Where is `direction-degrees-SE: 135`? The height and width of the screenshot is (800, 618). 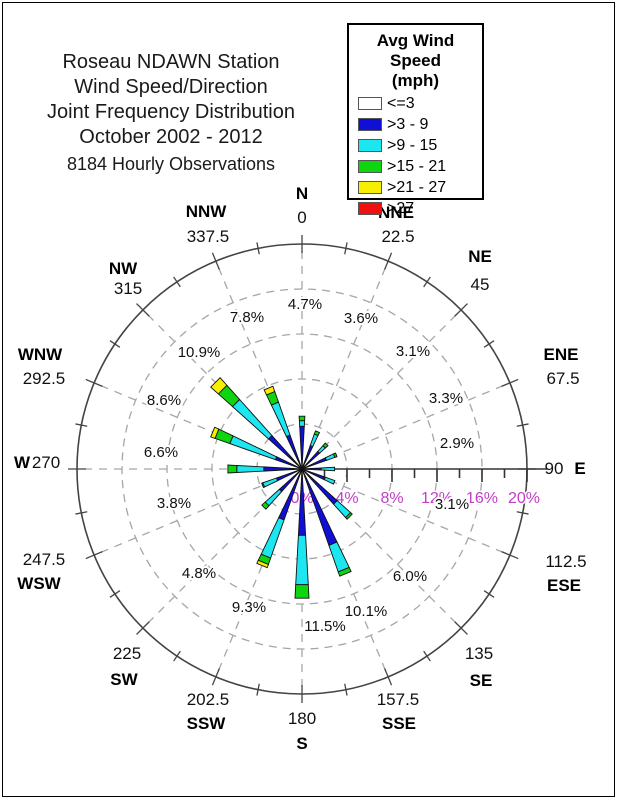 direction-degrees-SE: 135 is located at coordinates (479, 653).